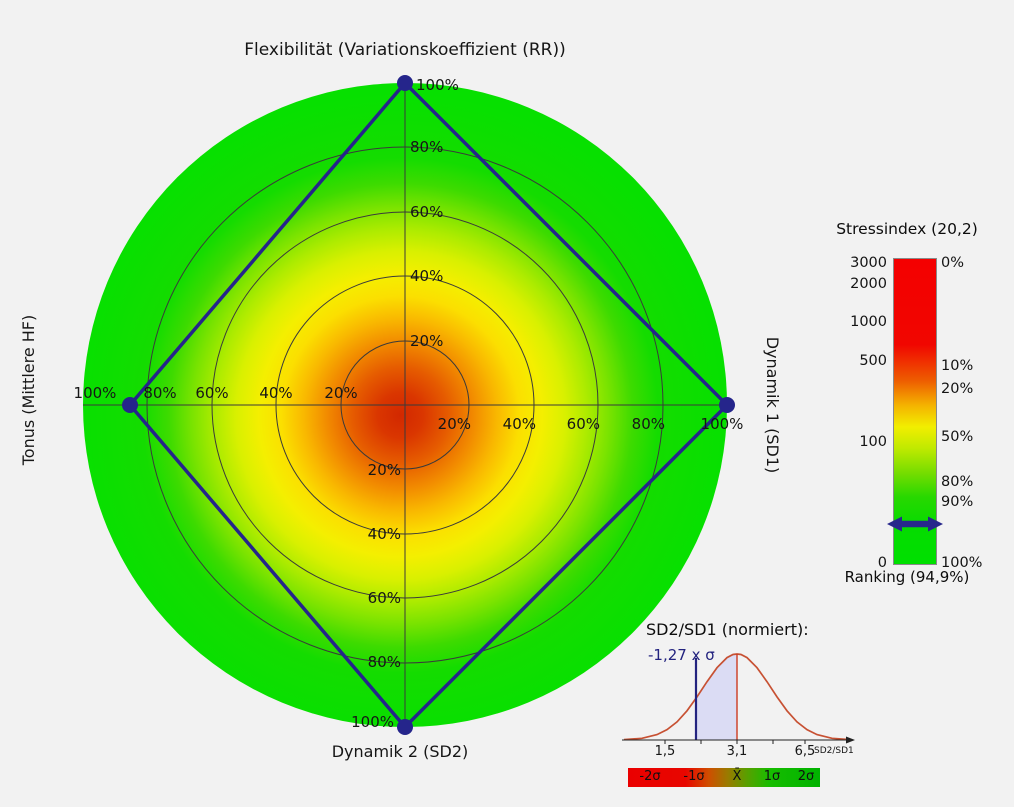  Describe the element at coordinates (953, 263) in the screenshot. I see `scale-0pct: 0%` at that location.